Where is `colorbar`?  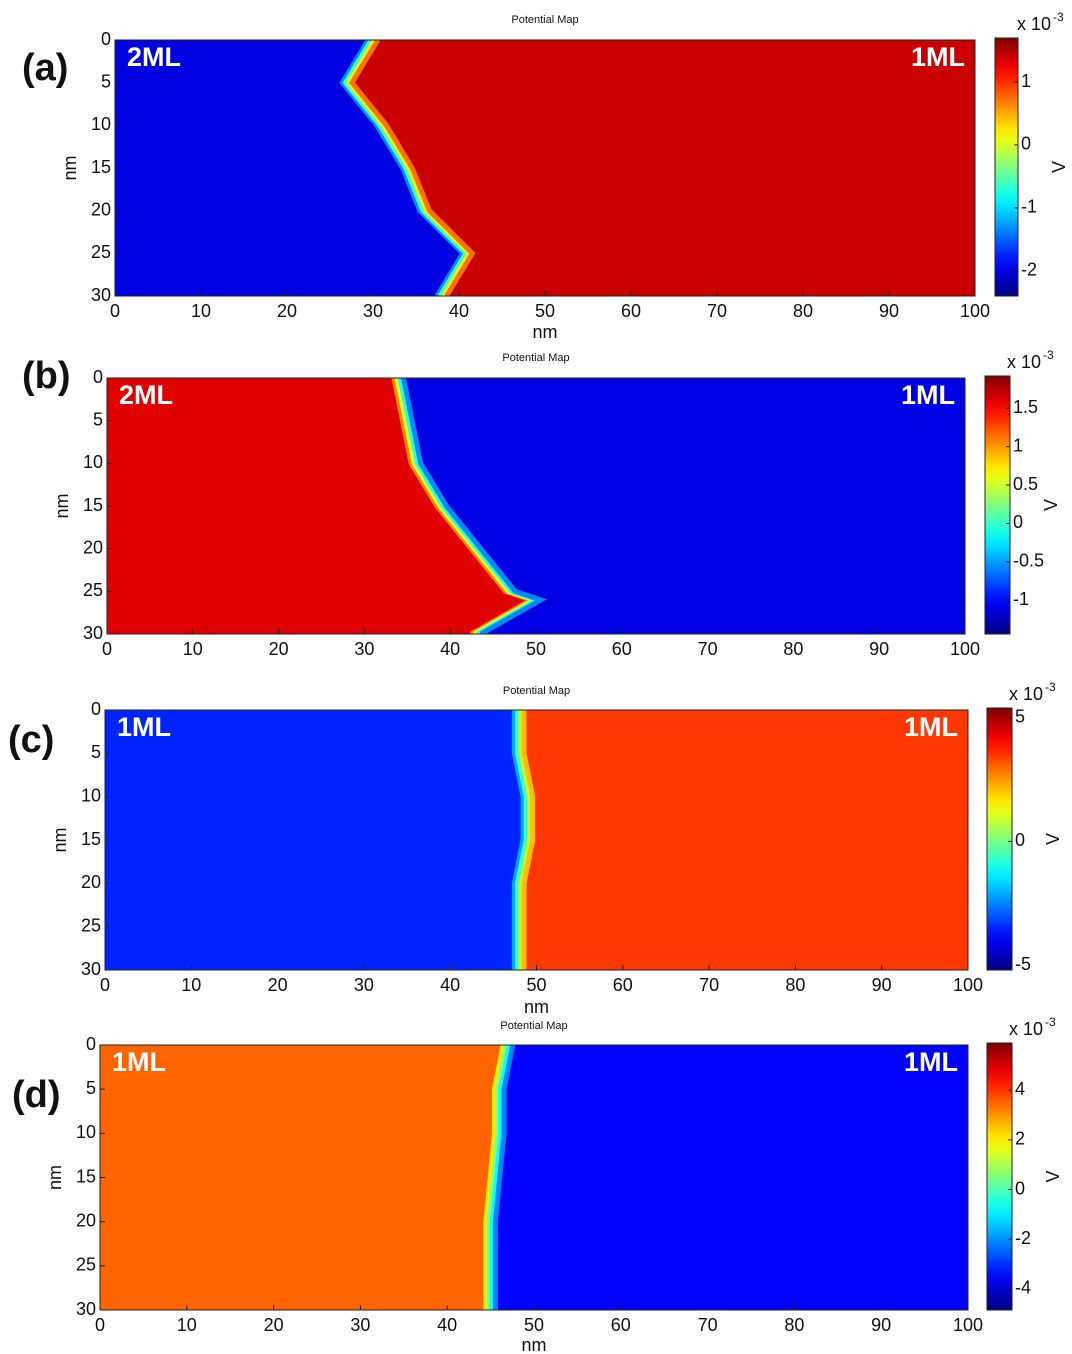
colorbar is located at coordinates (999, 1176).